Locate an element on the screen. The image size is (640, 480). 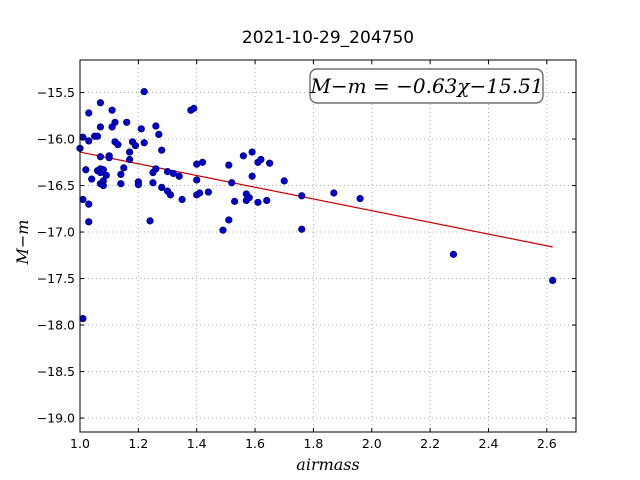
y-tick-label: −17.5 is located at coordinates (56, 278).